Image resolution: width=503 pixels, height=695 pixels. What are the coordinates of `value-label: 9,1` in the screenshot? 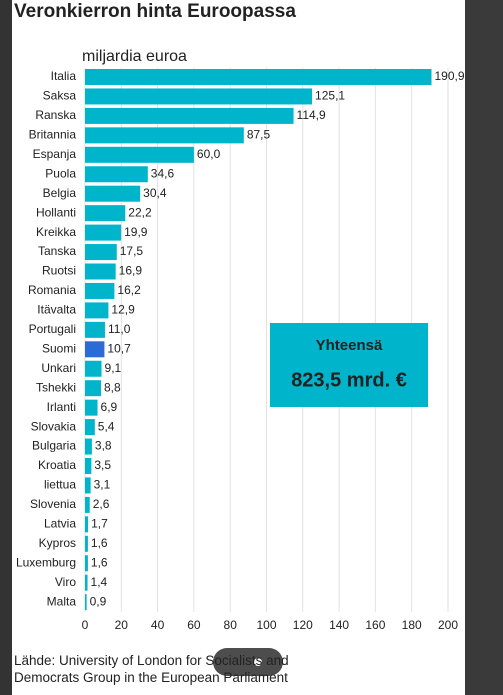 It's located at (113, 368).